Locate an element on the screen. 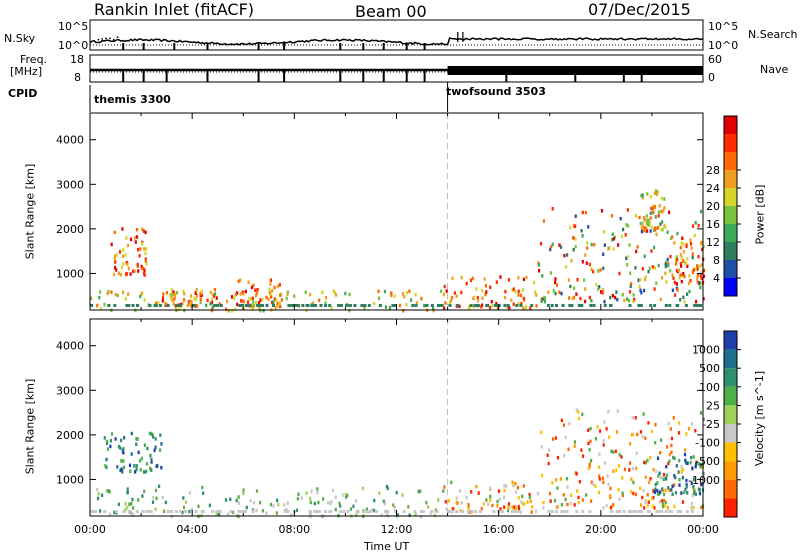  velocity-colorbar-tick-label-0: 1000 is located at coordinates (706, 350).